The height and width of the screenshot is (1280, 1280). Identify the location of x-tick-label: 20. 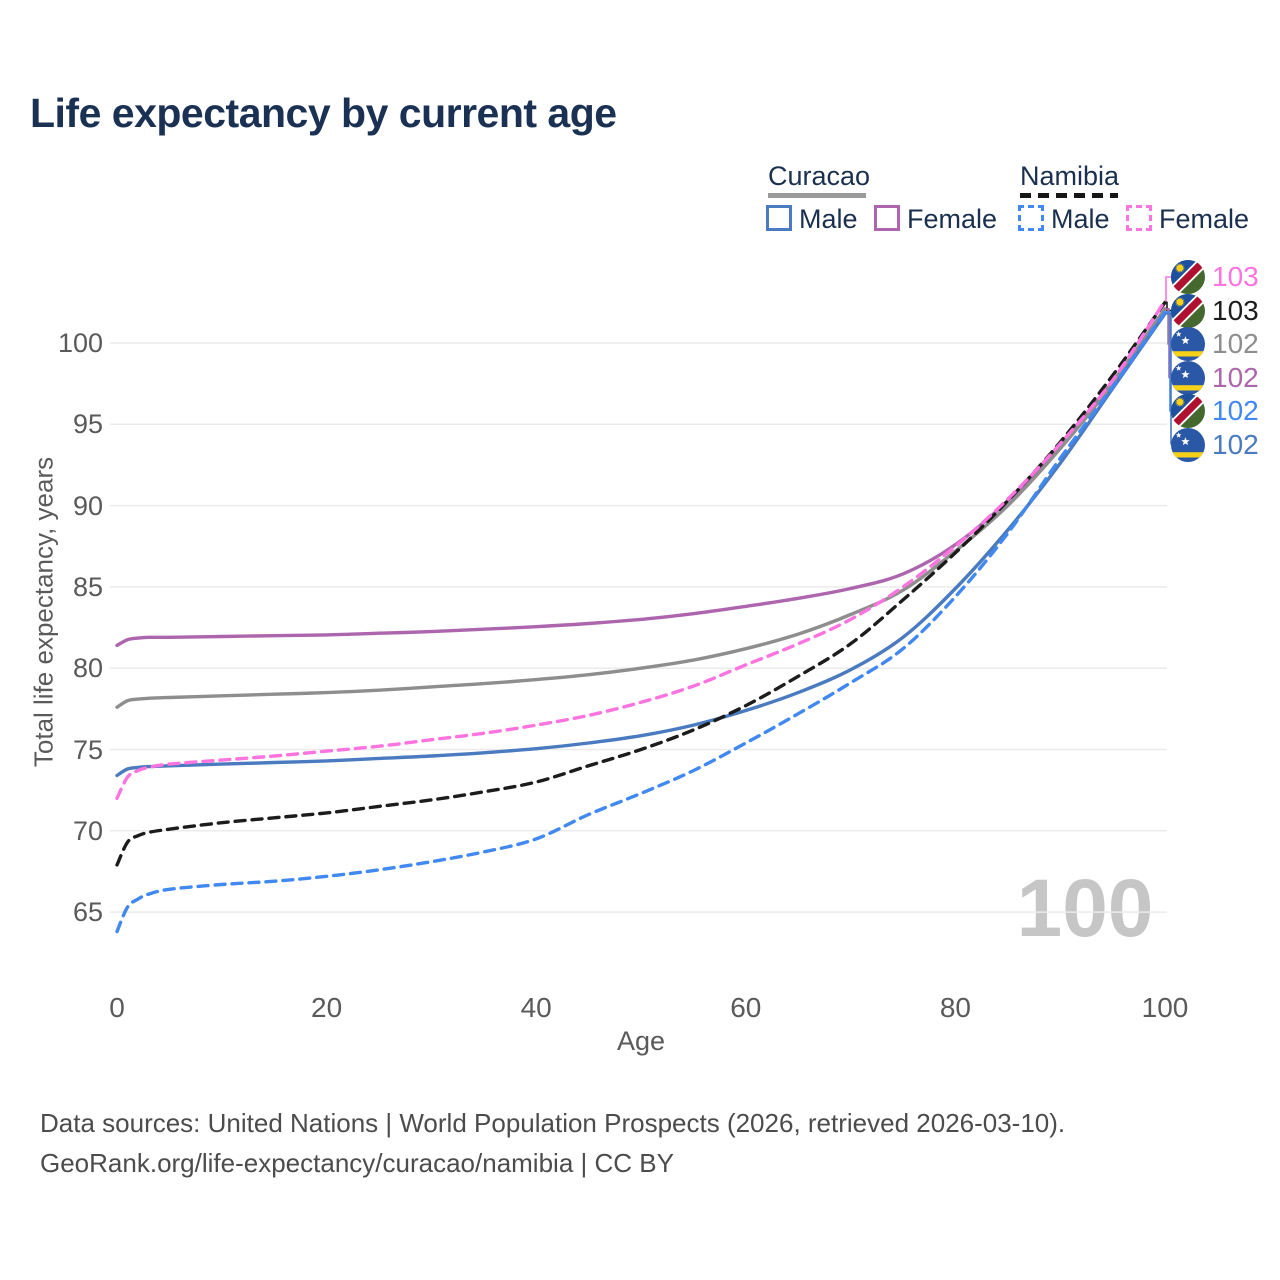
(327, 1007).